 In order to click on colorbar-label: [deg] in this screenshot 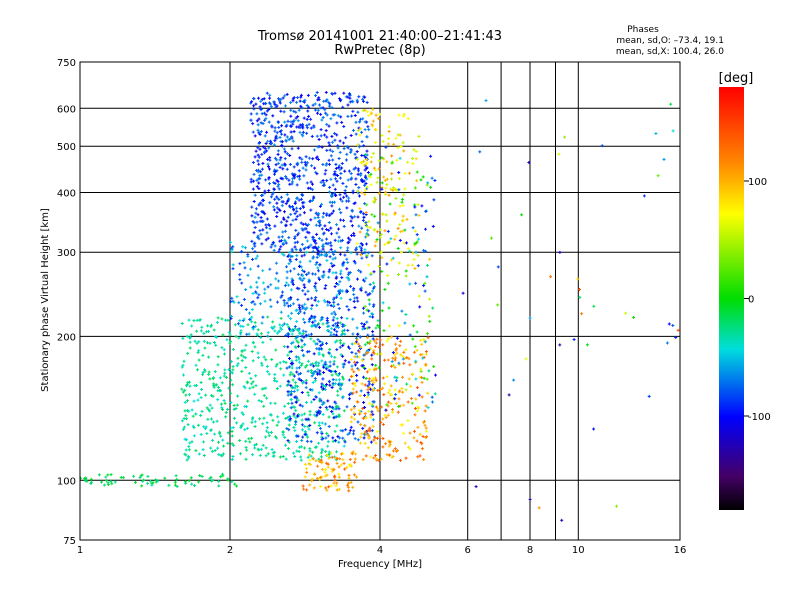, I will do `click(736, 78)`.